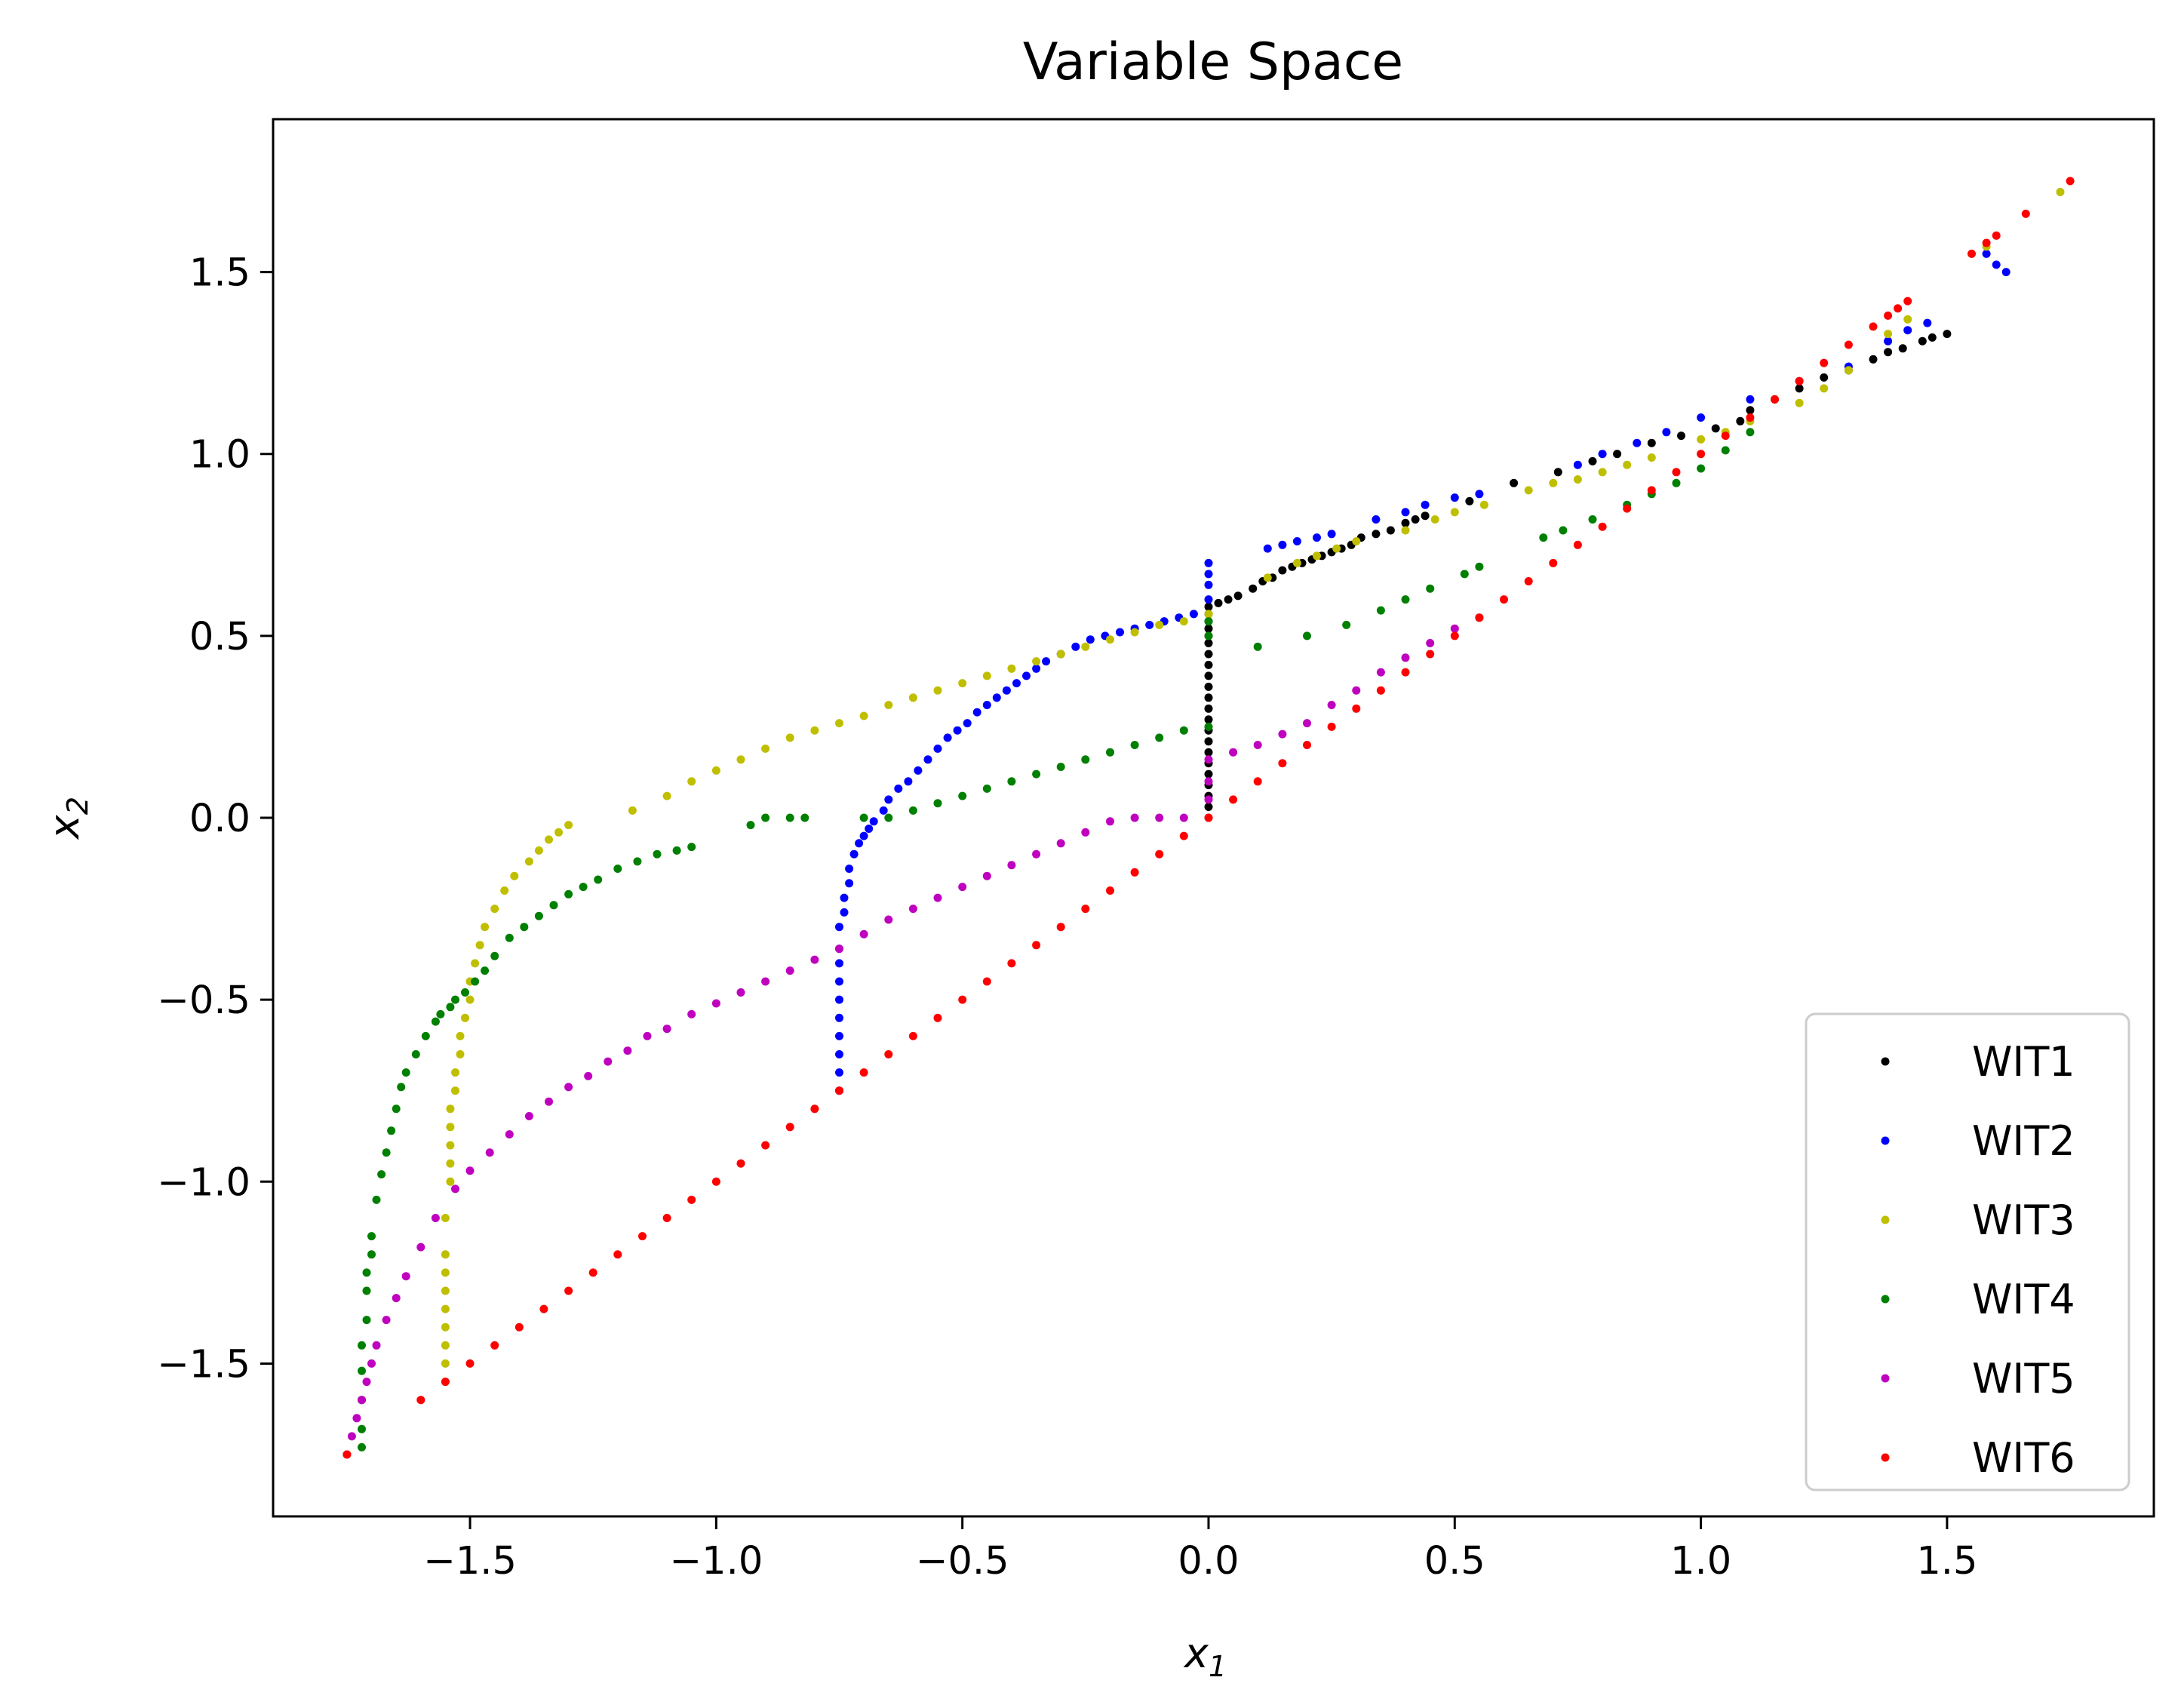 The height and width of the screenshot is (1708, 2181). What do you see at coordinates (219, 637) in the screenshot?
I see `y-tick-label: 0.5` at bounding box center [219, 637].